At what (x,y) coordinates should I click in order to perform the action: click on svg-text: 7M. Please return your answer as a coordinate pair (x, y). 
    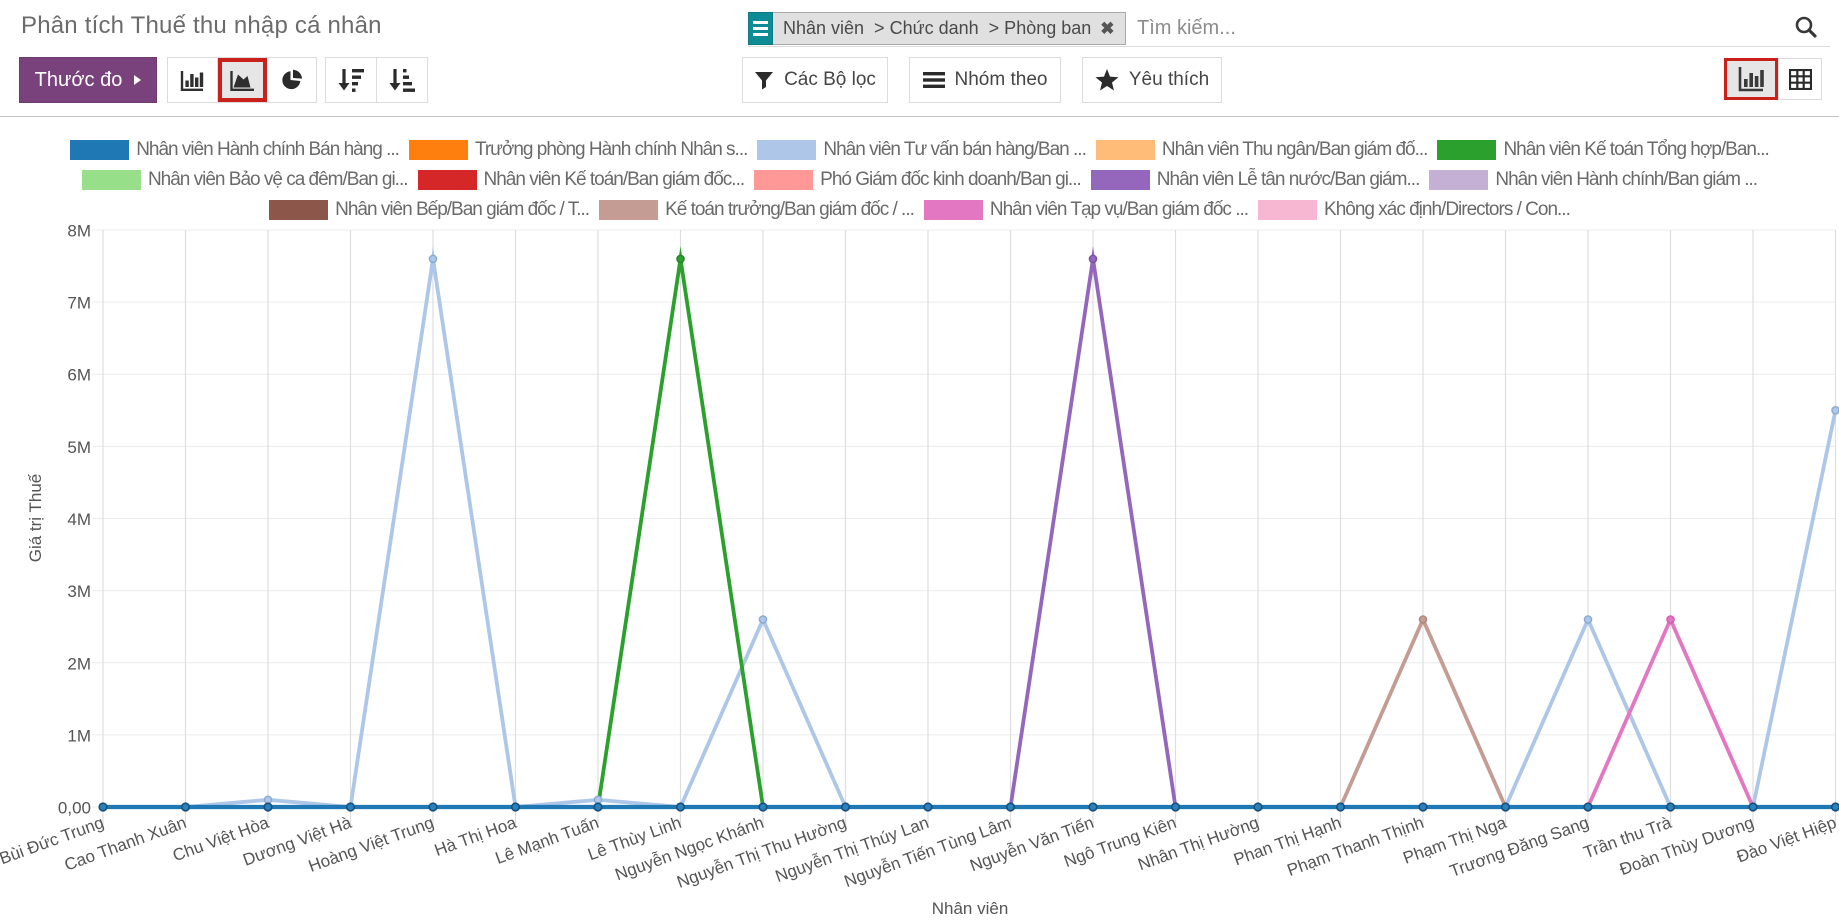
    Looking at the image, I should click on (79, 303).